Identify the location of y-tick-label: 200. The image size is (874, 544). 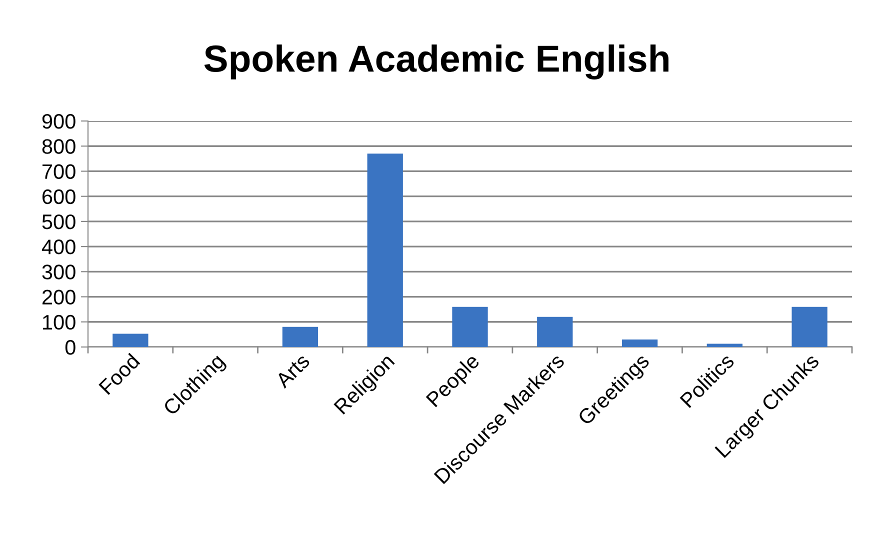
(59, 297).